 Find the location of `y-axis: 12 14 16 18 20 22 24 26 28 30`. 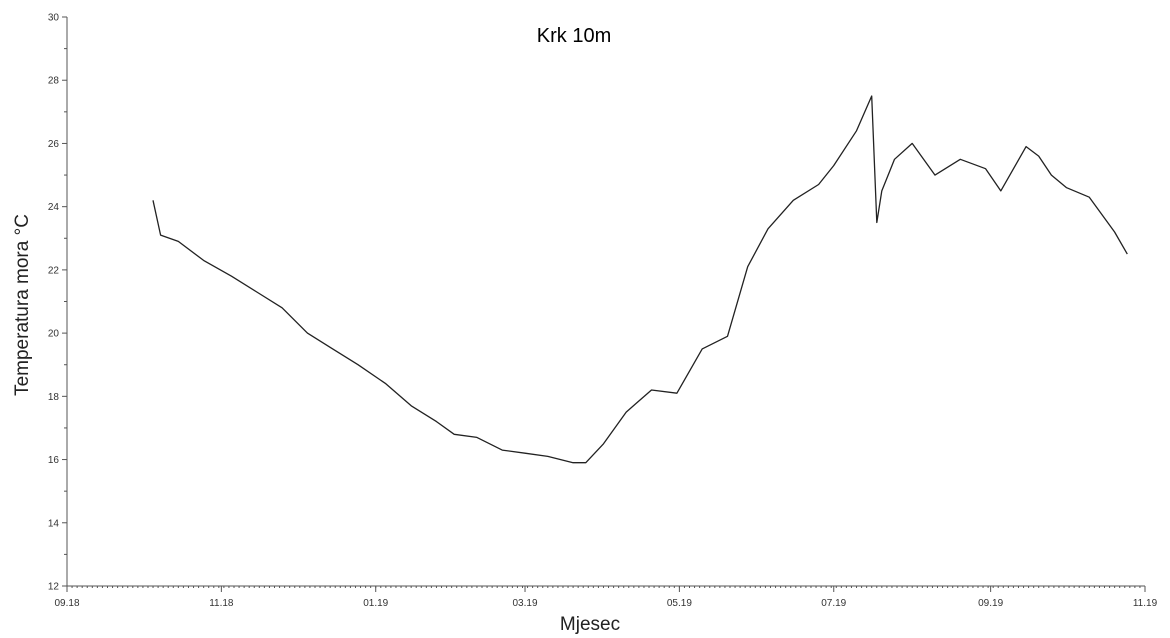

y-axis: 12 14 16 18 20 22 24 26 28 30 is located at coordinates (58, 303).